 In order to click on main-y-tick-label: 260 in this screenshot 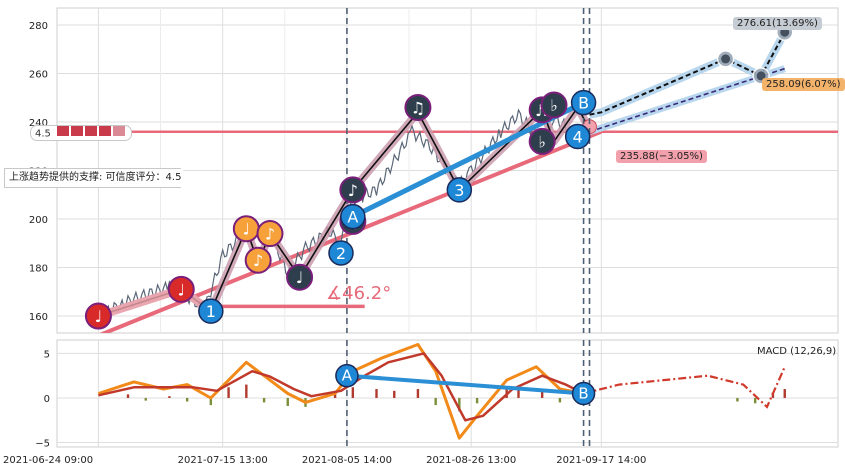, I will do `click(38, 74)`.